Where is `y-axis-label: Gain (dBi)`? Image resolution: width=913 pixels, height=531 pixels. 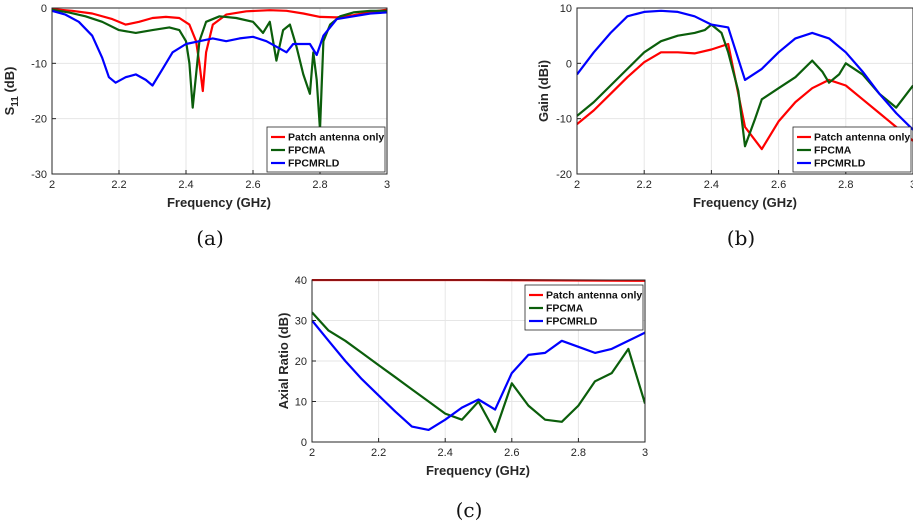
y-axis-label: Gain (dBi) is located at coordinates (543, 91).